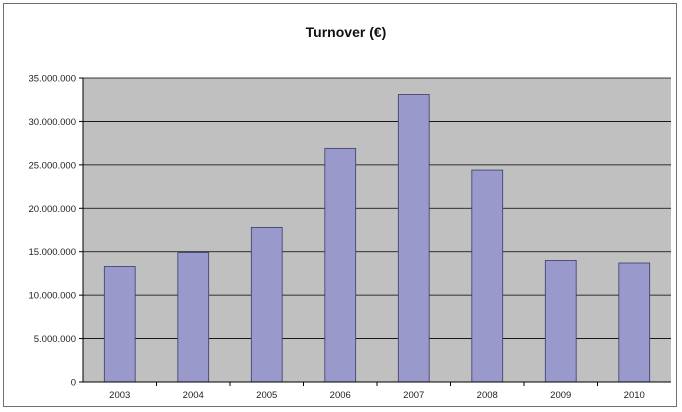 The height and width of the screenshot is (412, 682). Describe the element at coordinates (266, 395) in the screenshot. I see `x-tick-label: 2005` at that location.